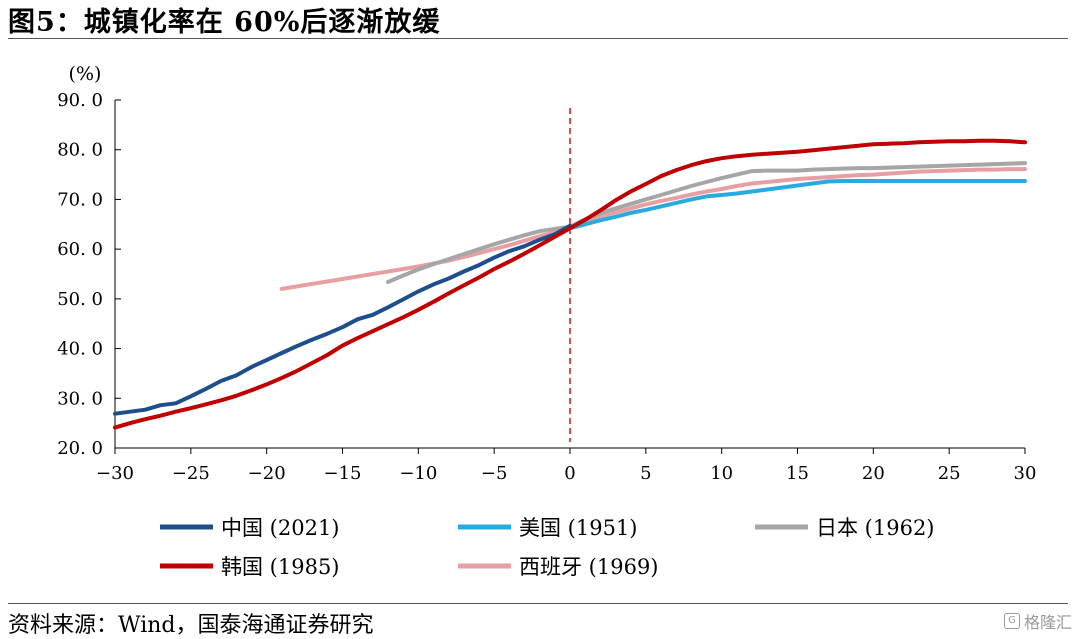  Describe the element at coordinates (538, 38) in the screenshot. I see `title-divider` at that location.